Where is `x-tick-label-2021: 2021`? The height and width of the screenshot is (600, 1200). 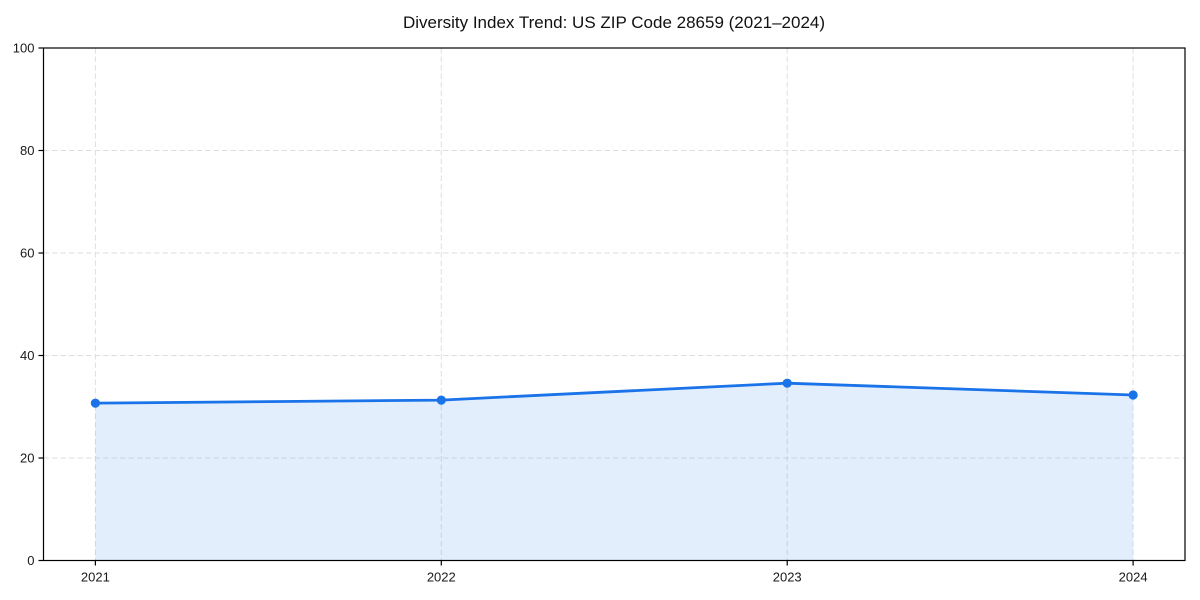
x-tick-label-2021: 2021 is located at coordinates (95, 577).